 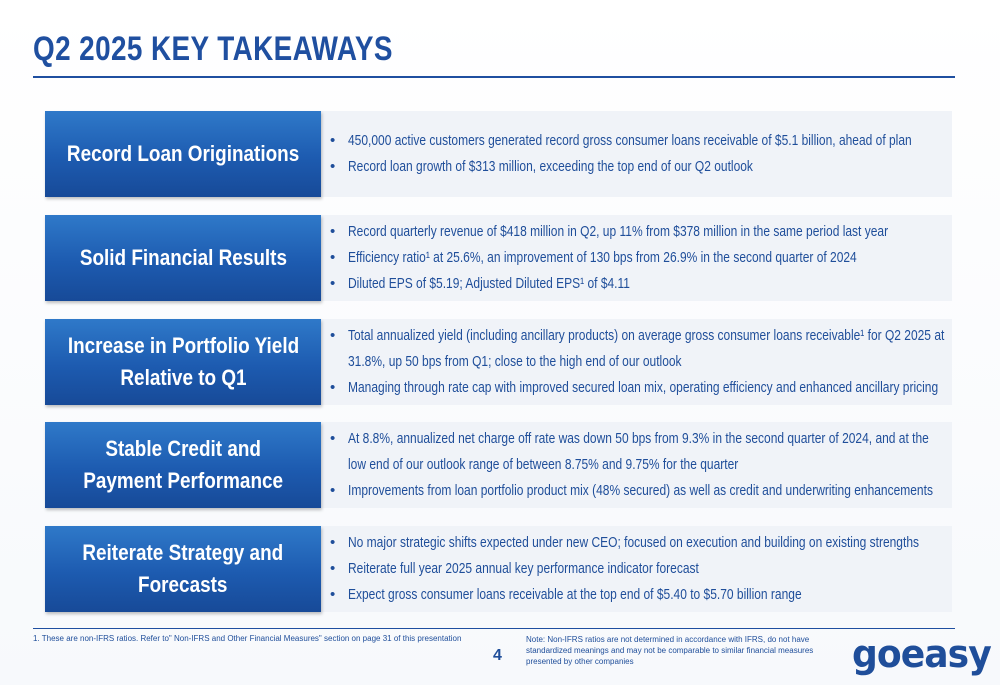 What do you see at coordinates (922, 654) in the screenshot?
I see `goeasy-logo: goeasy` at bounding box center [922, 654].